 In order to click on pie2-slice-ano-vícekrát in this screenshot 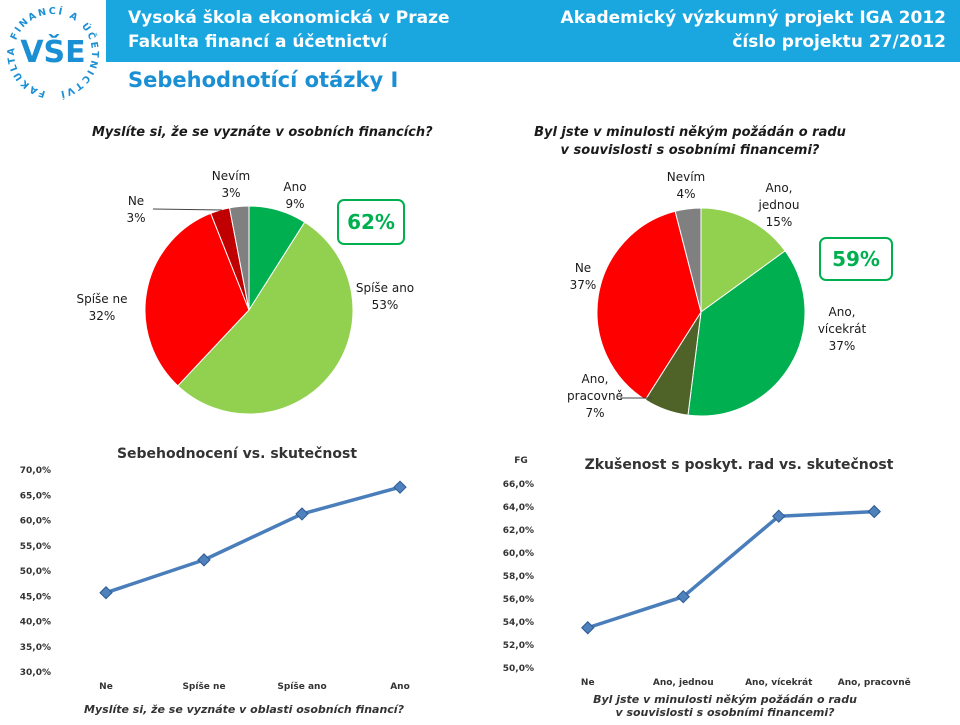, I will do `click(746, 333)`.